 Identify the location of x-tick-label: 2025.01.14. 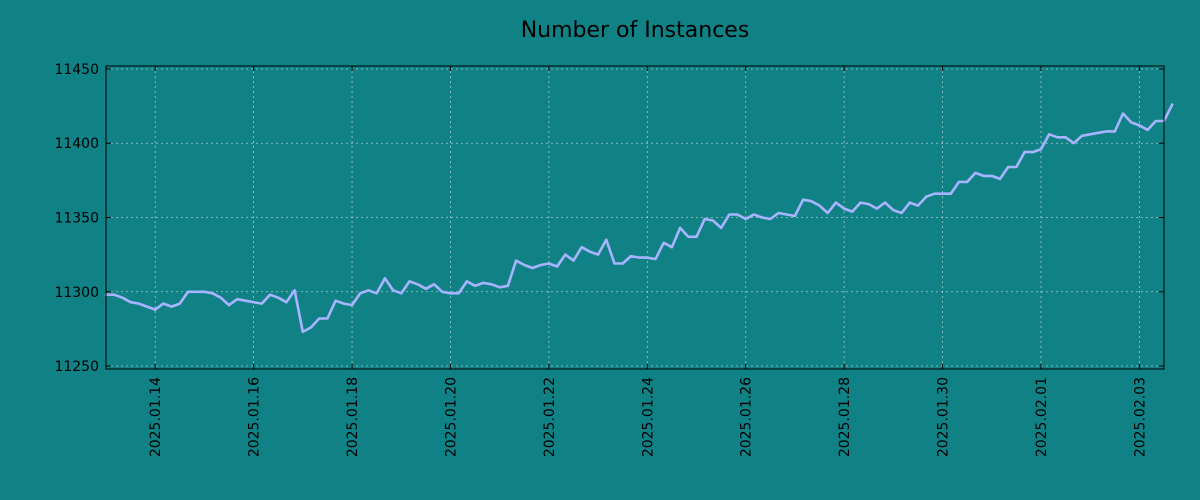
(156, 417).